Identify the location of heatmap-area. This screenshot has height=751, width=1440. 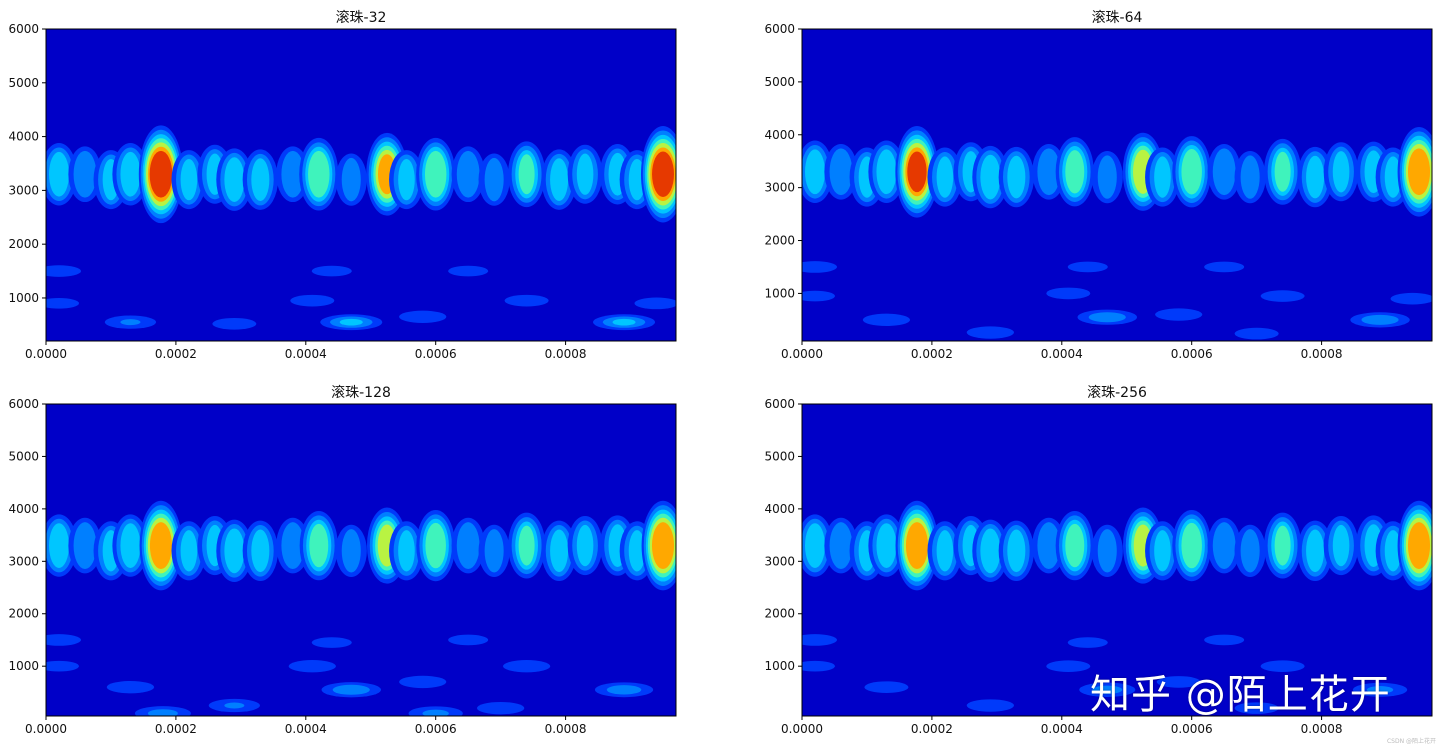
(361, 228).